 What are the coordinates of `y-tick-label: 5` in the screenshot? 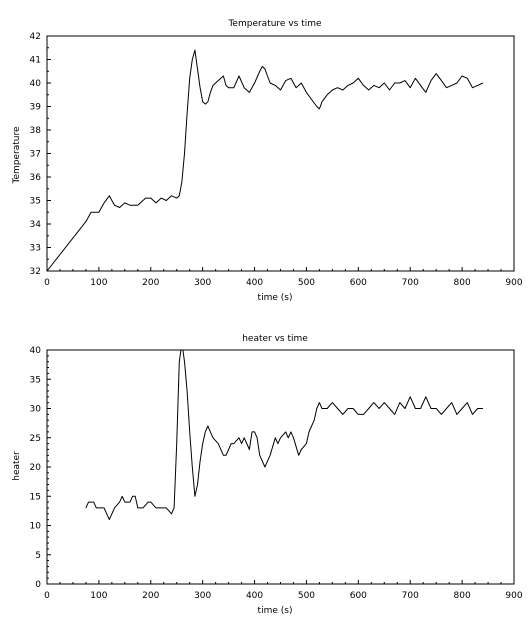 It's located at (38, 556).